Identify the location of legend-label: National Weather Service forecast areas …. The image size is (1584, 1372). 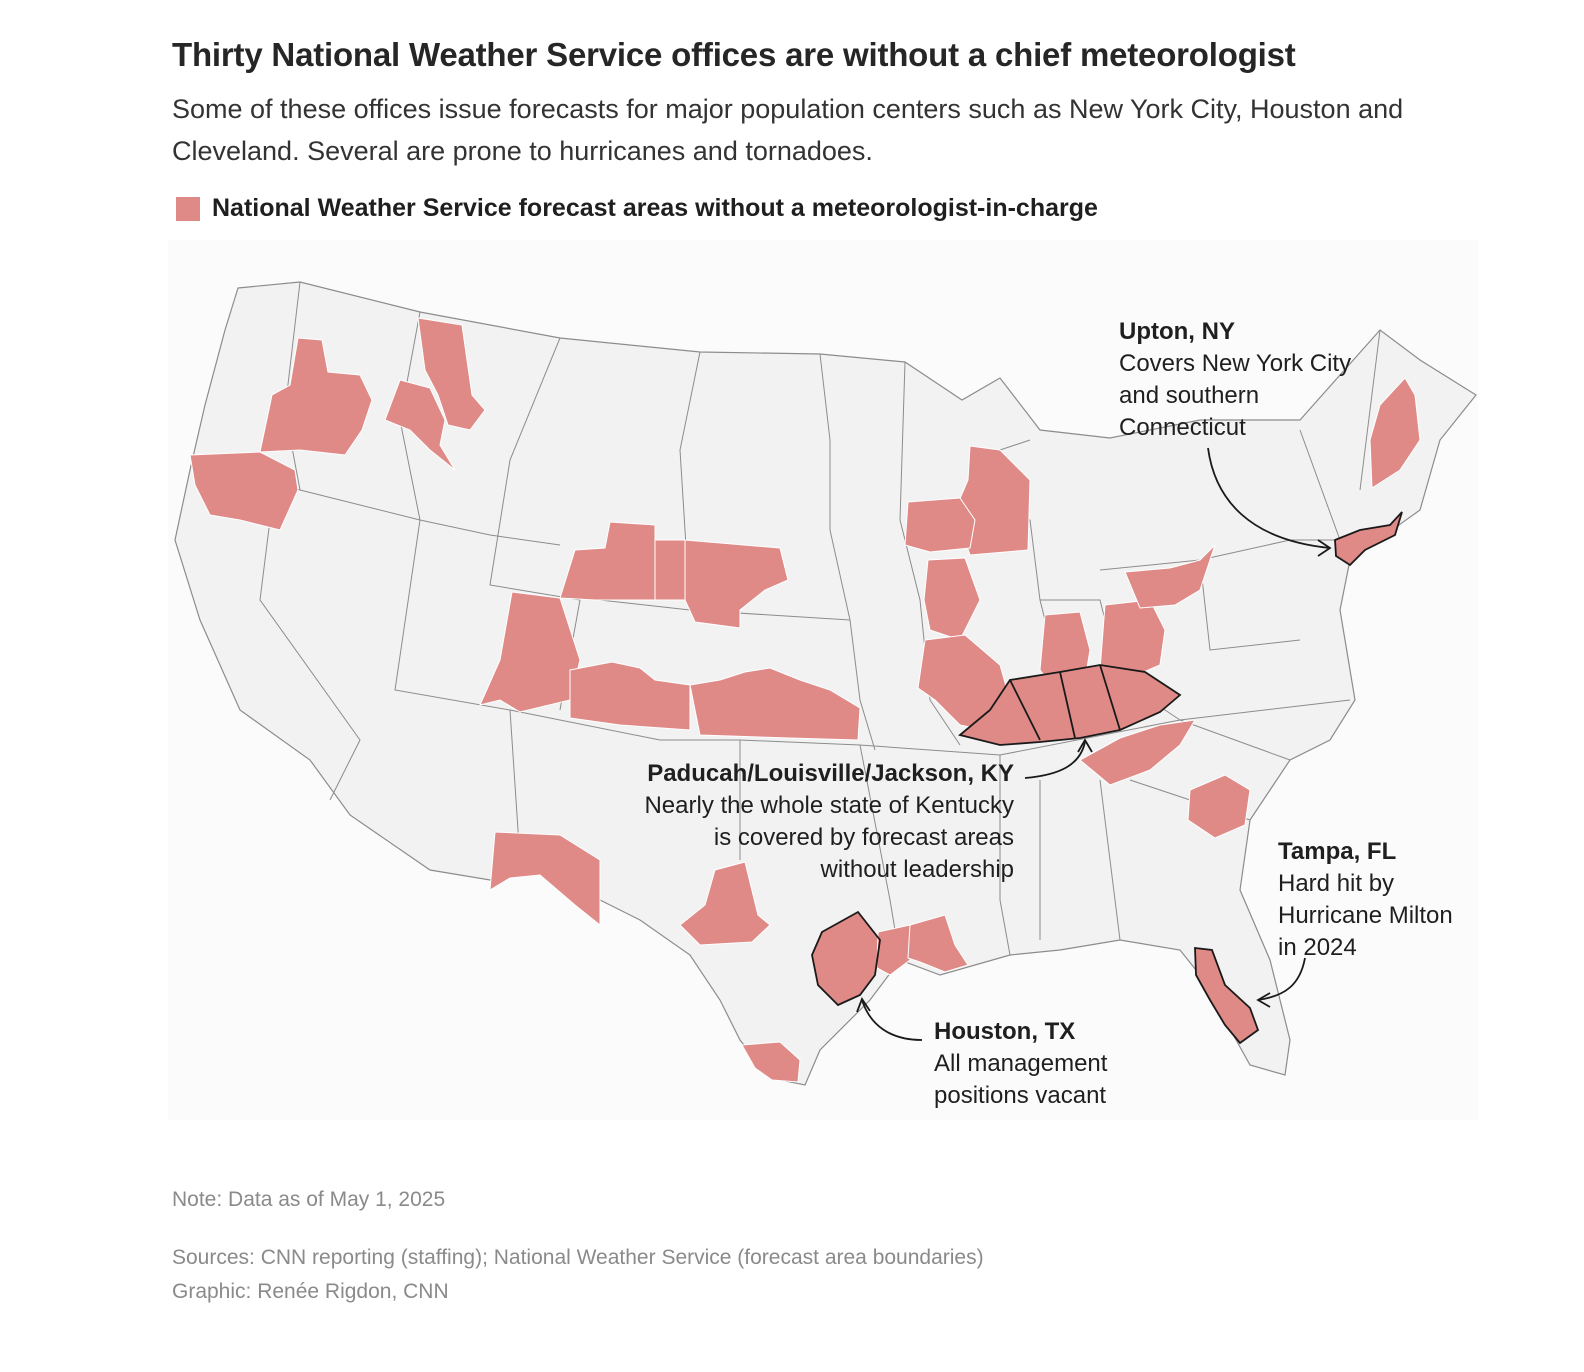
(655, 208).